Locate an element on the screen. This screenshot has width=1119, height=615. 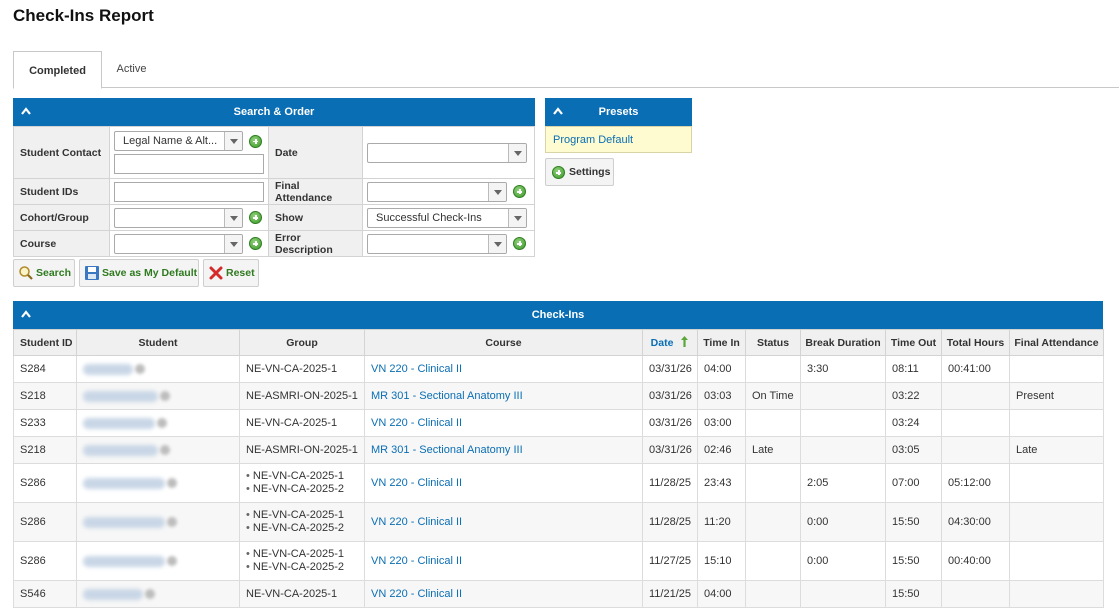
final-attendance-select is located at coordinates (437, 191).